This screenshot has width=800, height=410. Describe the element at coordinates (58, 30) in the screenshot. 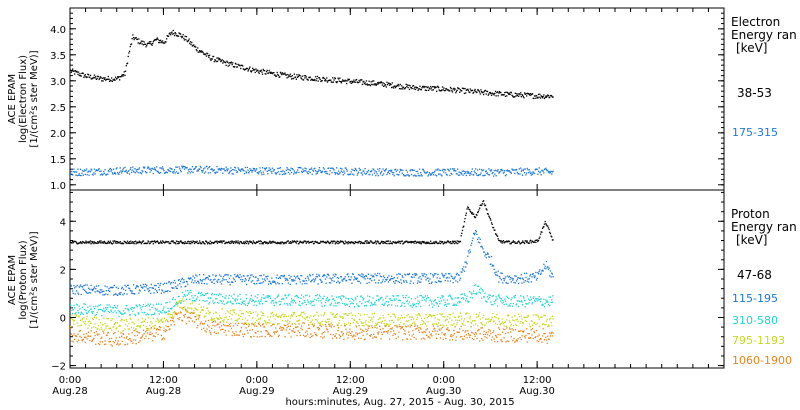

I see `electron-ytick-label: 4.0` at that location.